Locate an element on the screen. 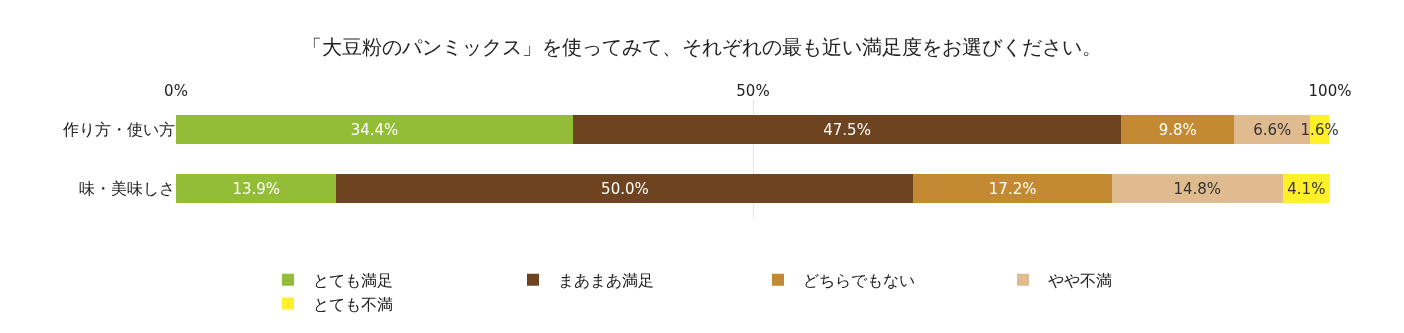 The height and width of the screenshot is (333, 1404). legend-label: どちらでもない is located at coordinates (859, 280).